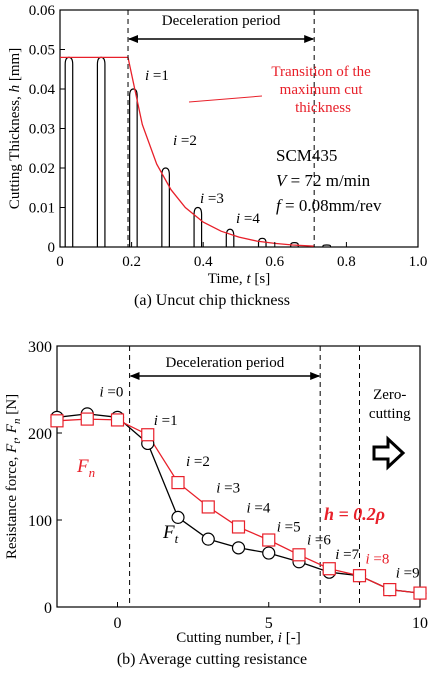 Image resolution: width=432 pixels, height=673 pixels. Describe the element at coordinates (48, 608) in the screenshot. I see `y-tick-label-b: 0` at that location.